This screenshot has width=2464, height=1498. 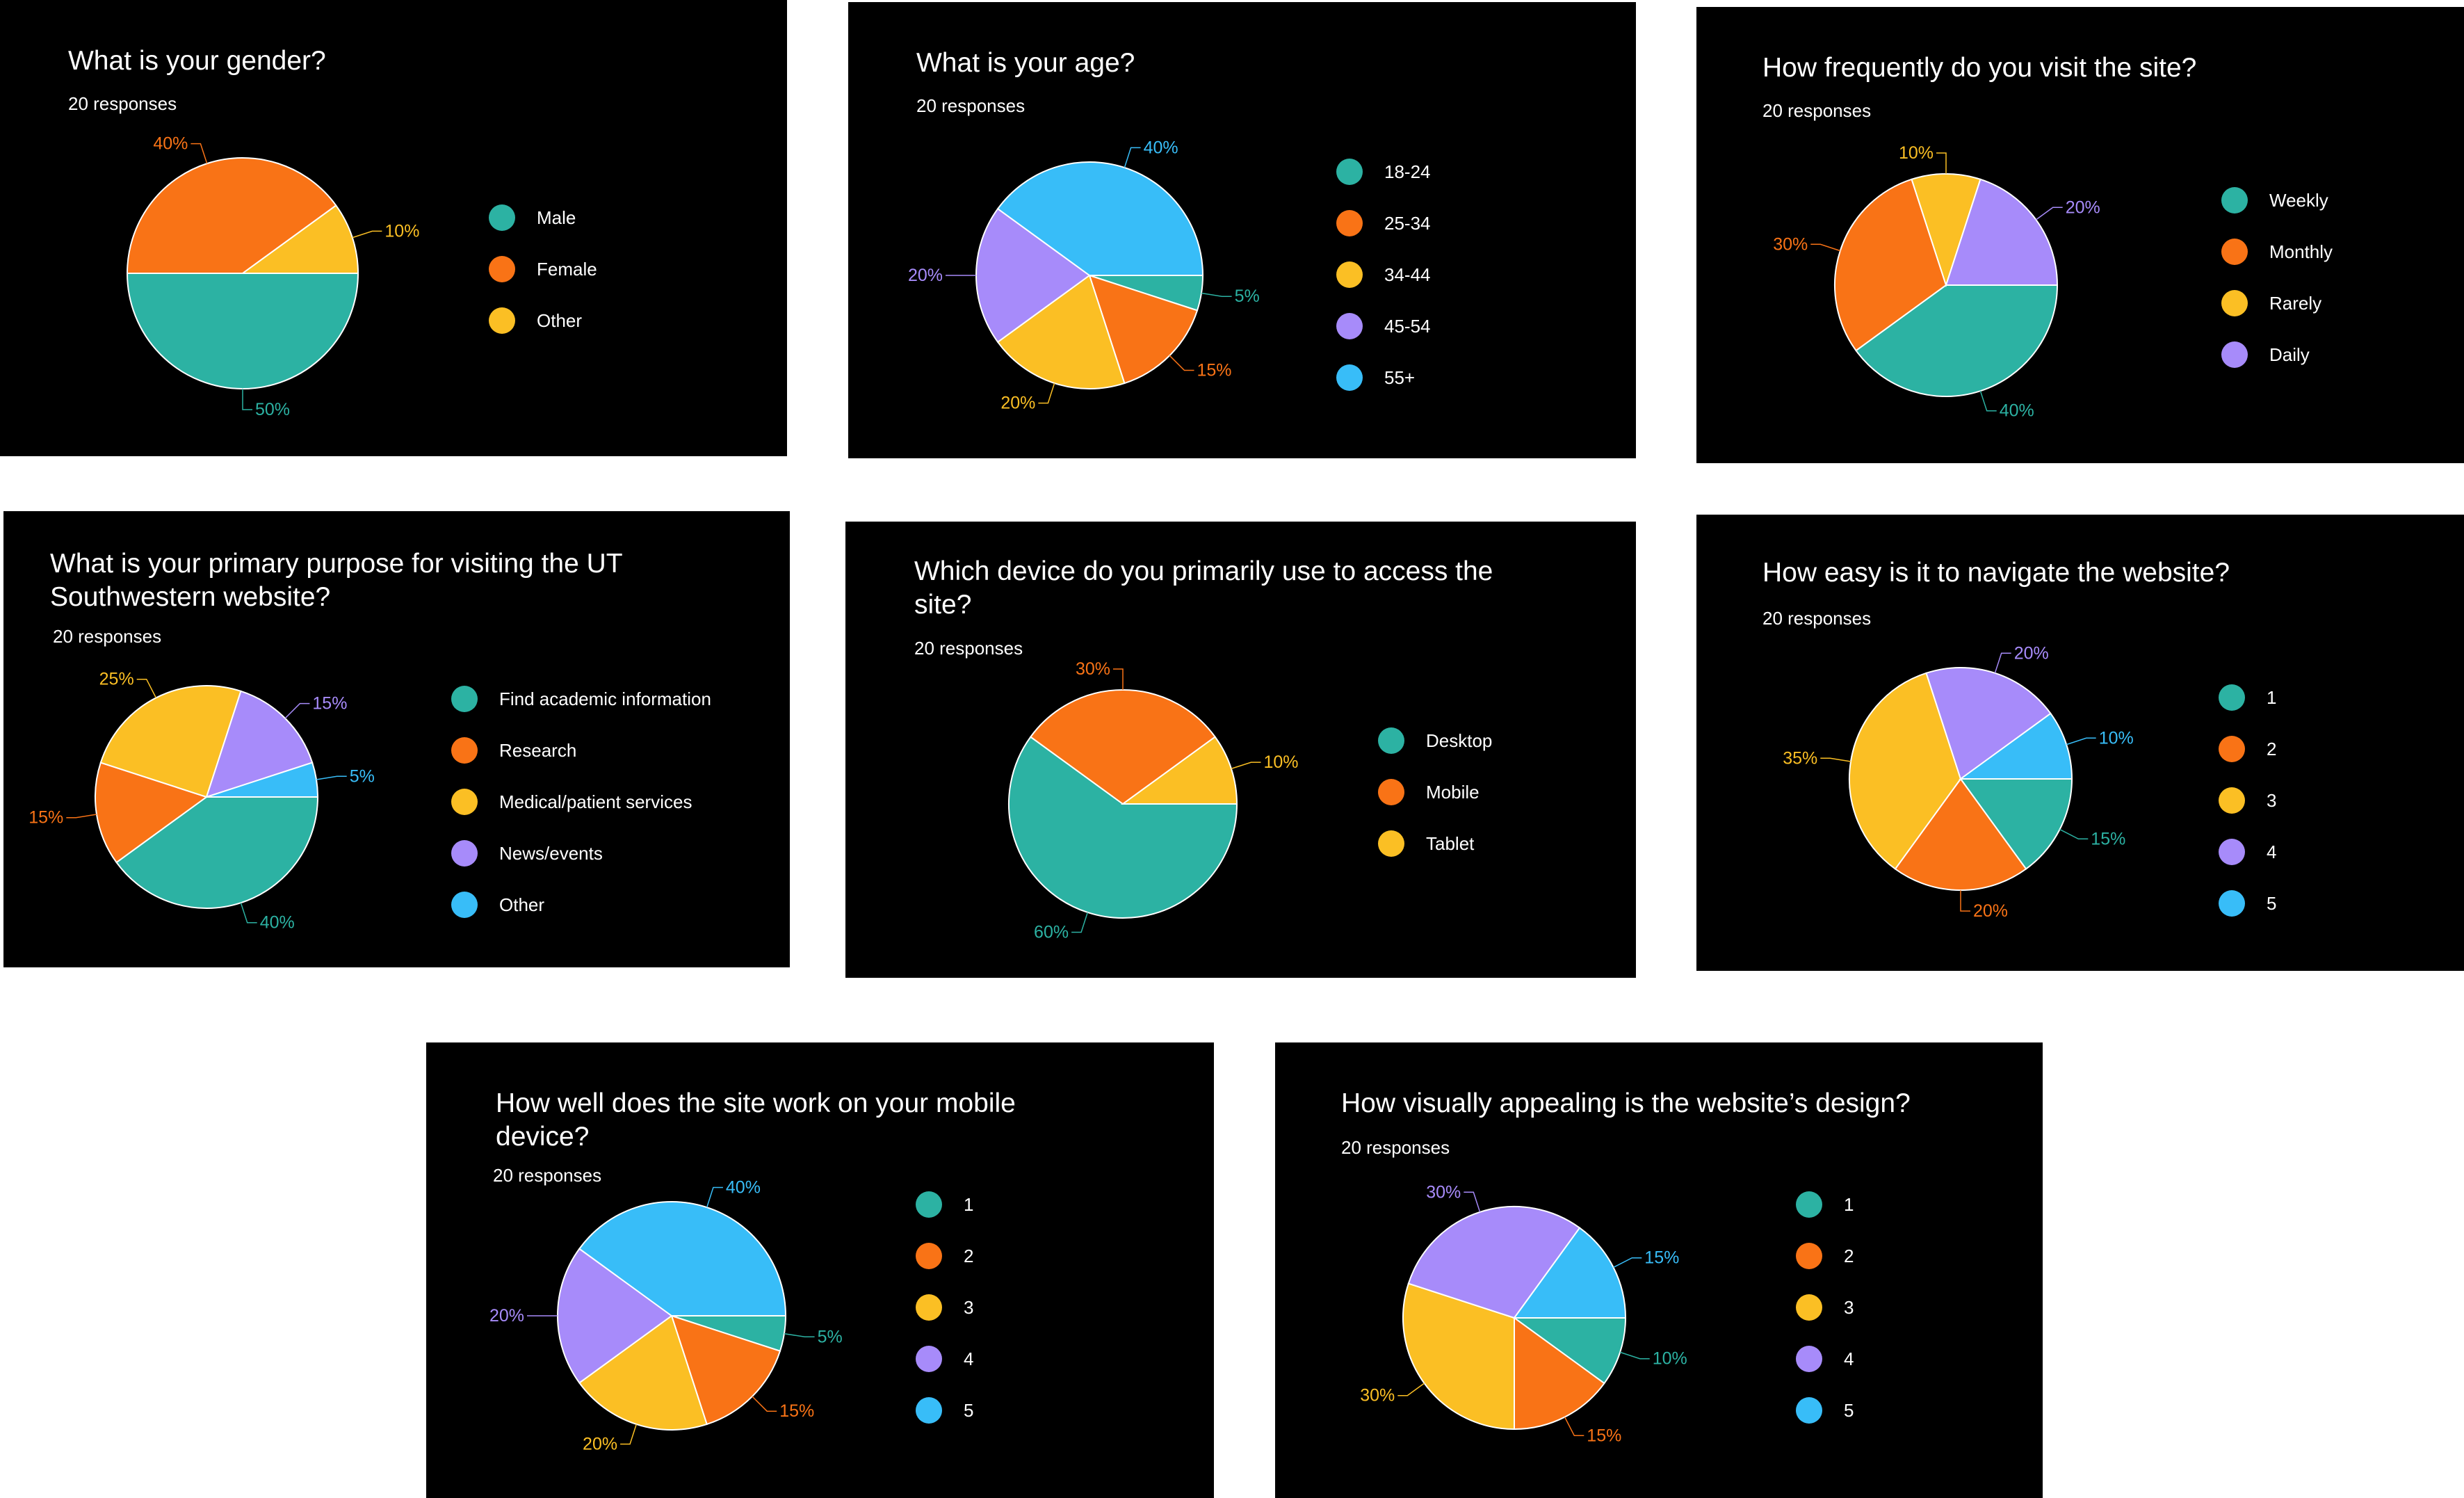 What do you see at coordinates (556, 217) in the screenshot?
I see `legend-label: Male` at bounding box center [556, 217].